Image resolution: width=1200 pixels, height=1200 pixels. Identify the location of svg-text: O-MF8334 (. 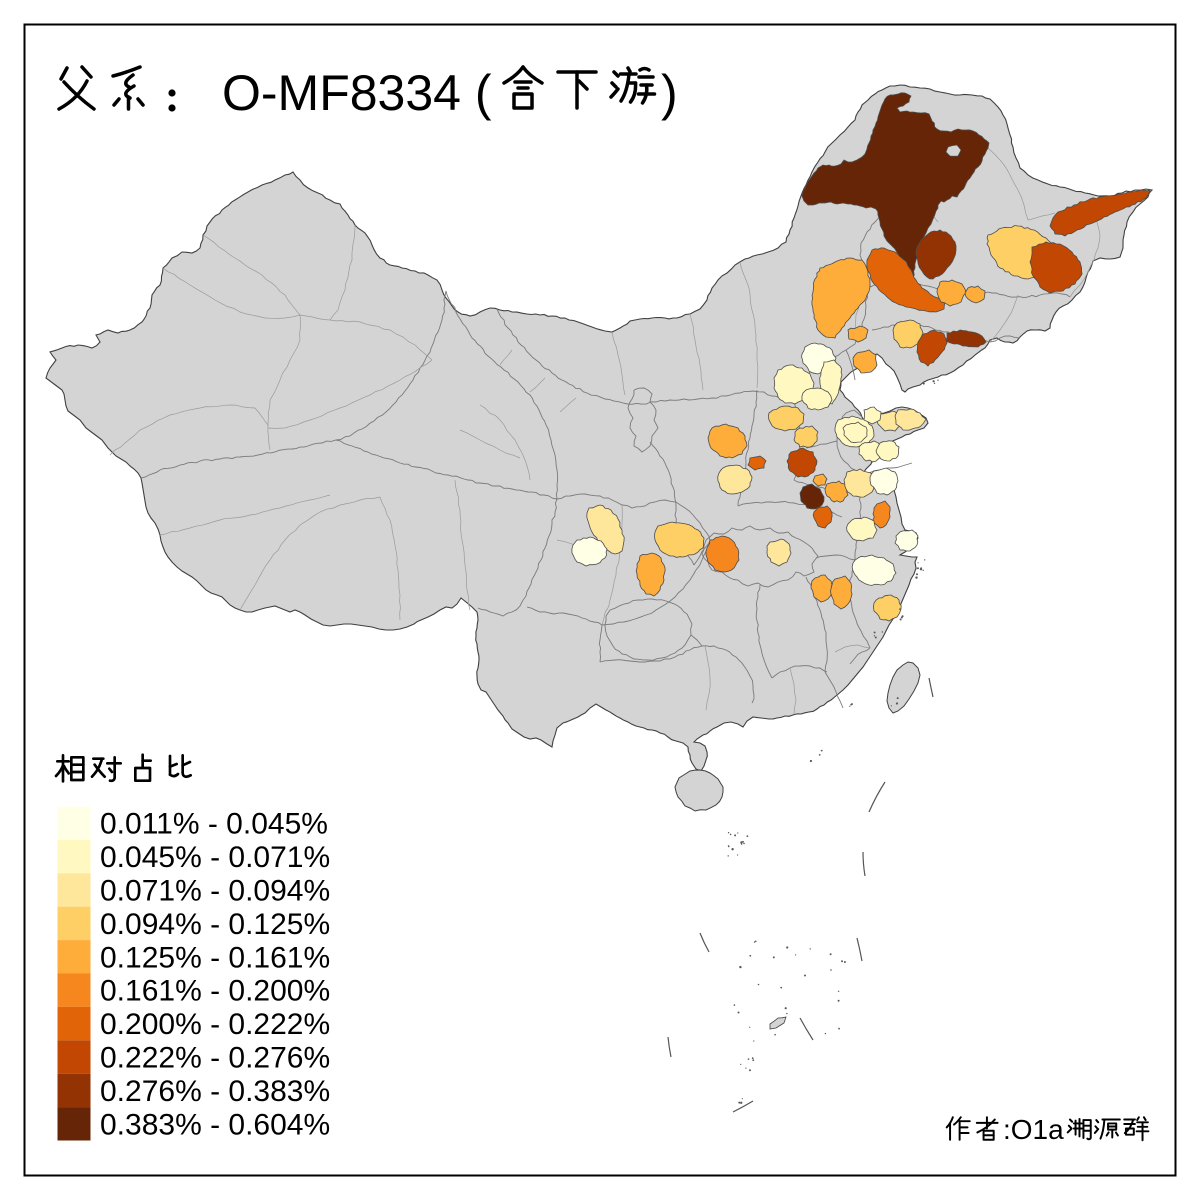
(357, 93).